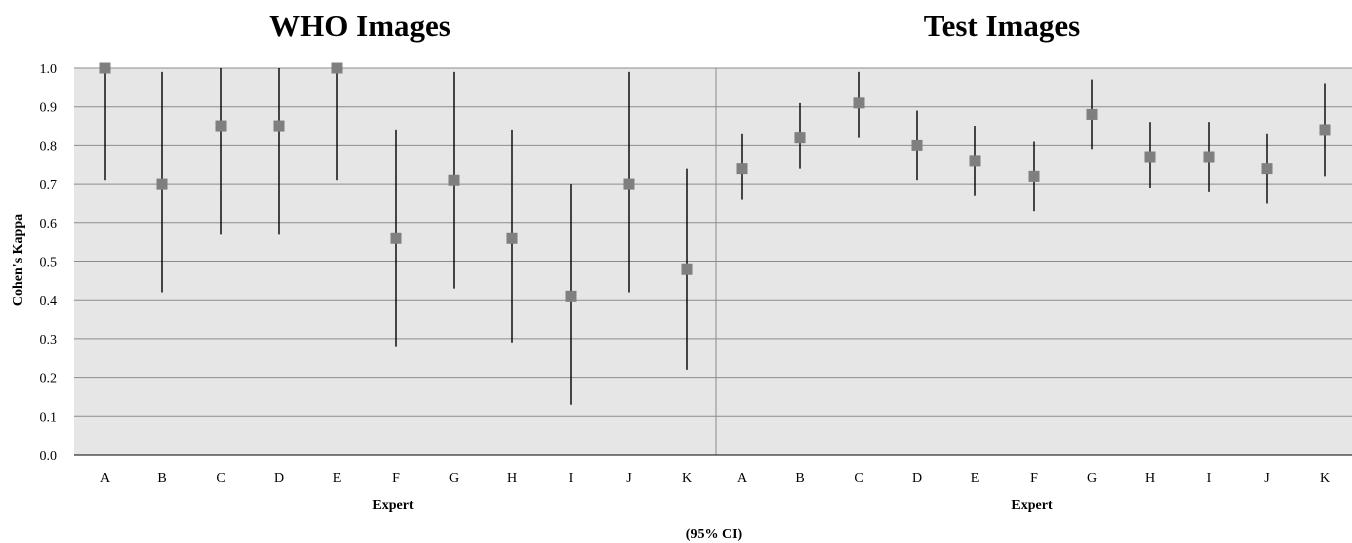 The width and height of the screenshot is (1352, 543). I want to click on y-tick-label: 0.7, so click(49, 185).